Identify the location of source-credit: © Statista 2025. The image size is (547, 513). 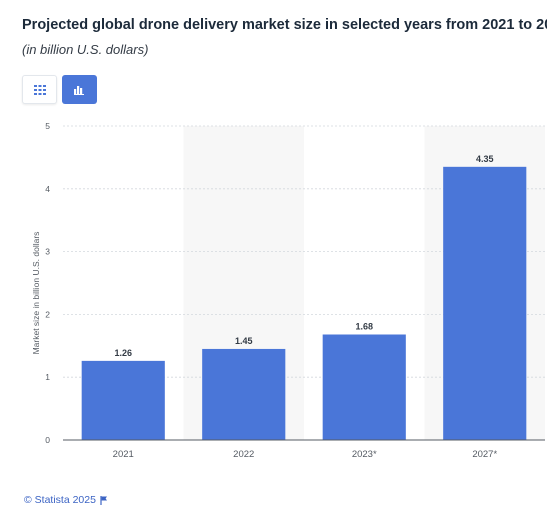
(66, 500).